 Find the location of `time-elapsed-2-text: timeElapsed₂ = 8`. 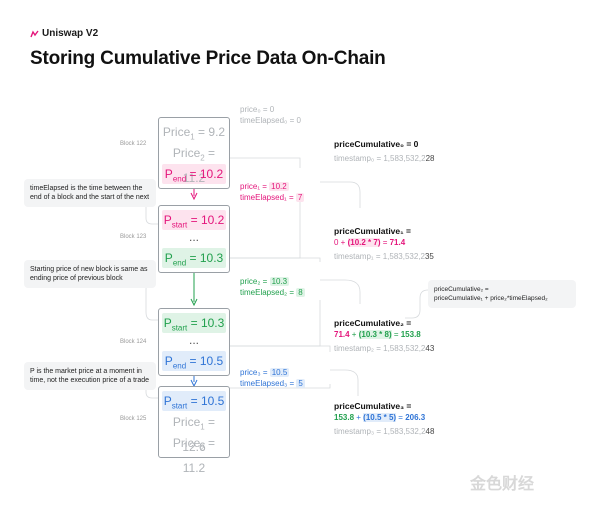

time-elapsed-2-text: timeElapsed₂ = 8 is located at coordinates (272, 292).